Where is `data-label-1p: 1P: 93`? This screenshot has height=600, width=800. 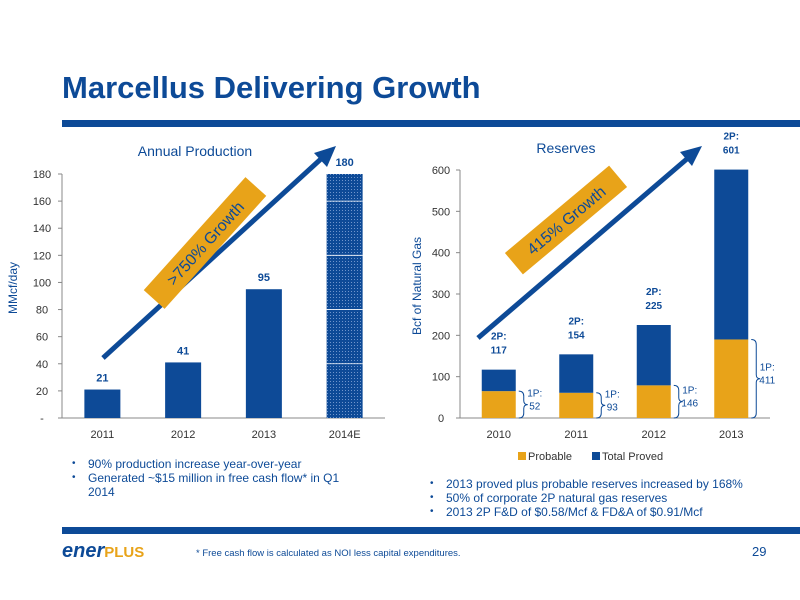
data-label-1p: 1P: 93 is located at coordinates (612, 401).